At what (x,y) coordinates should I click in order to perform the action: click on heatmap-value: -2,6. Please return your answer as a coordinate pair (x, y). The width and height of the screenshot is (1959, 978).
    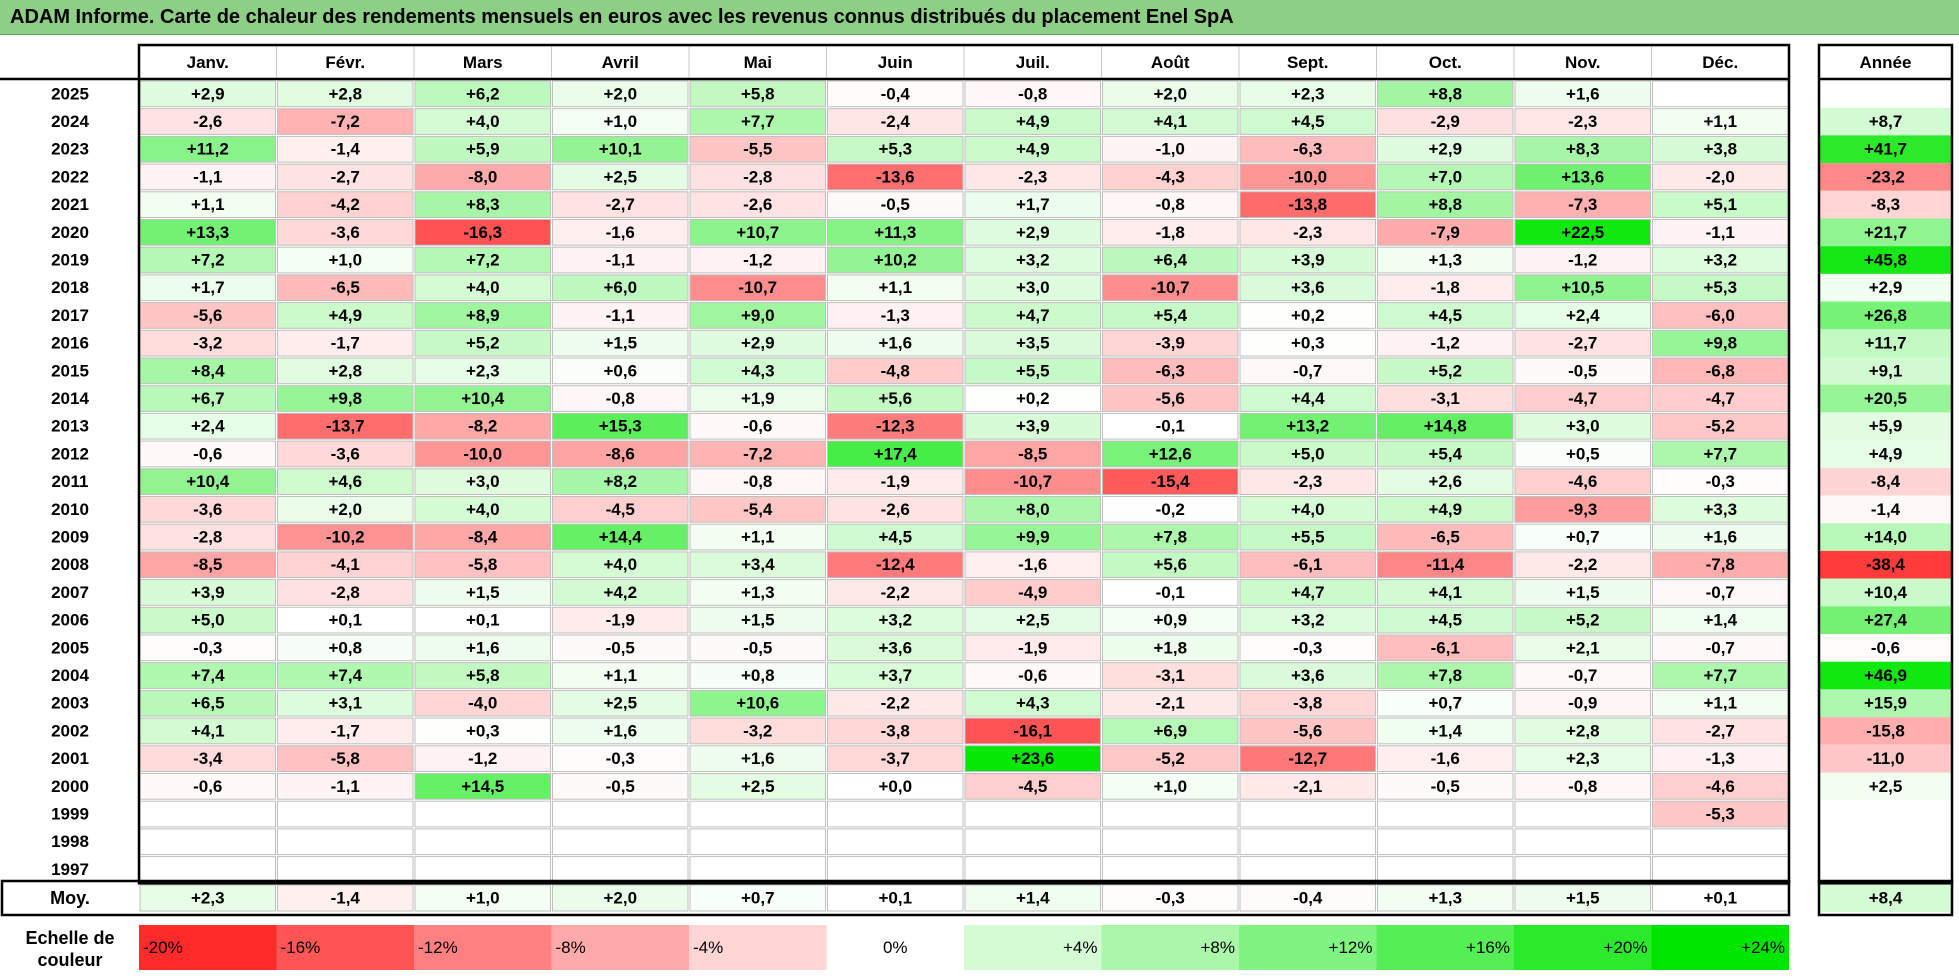
    Looking at the image, I should click on (895, 509).